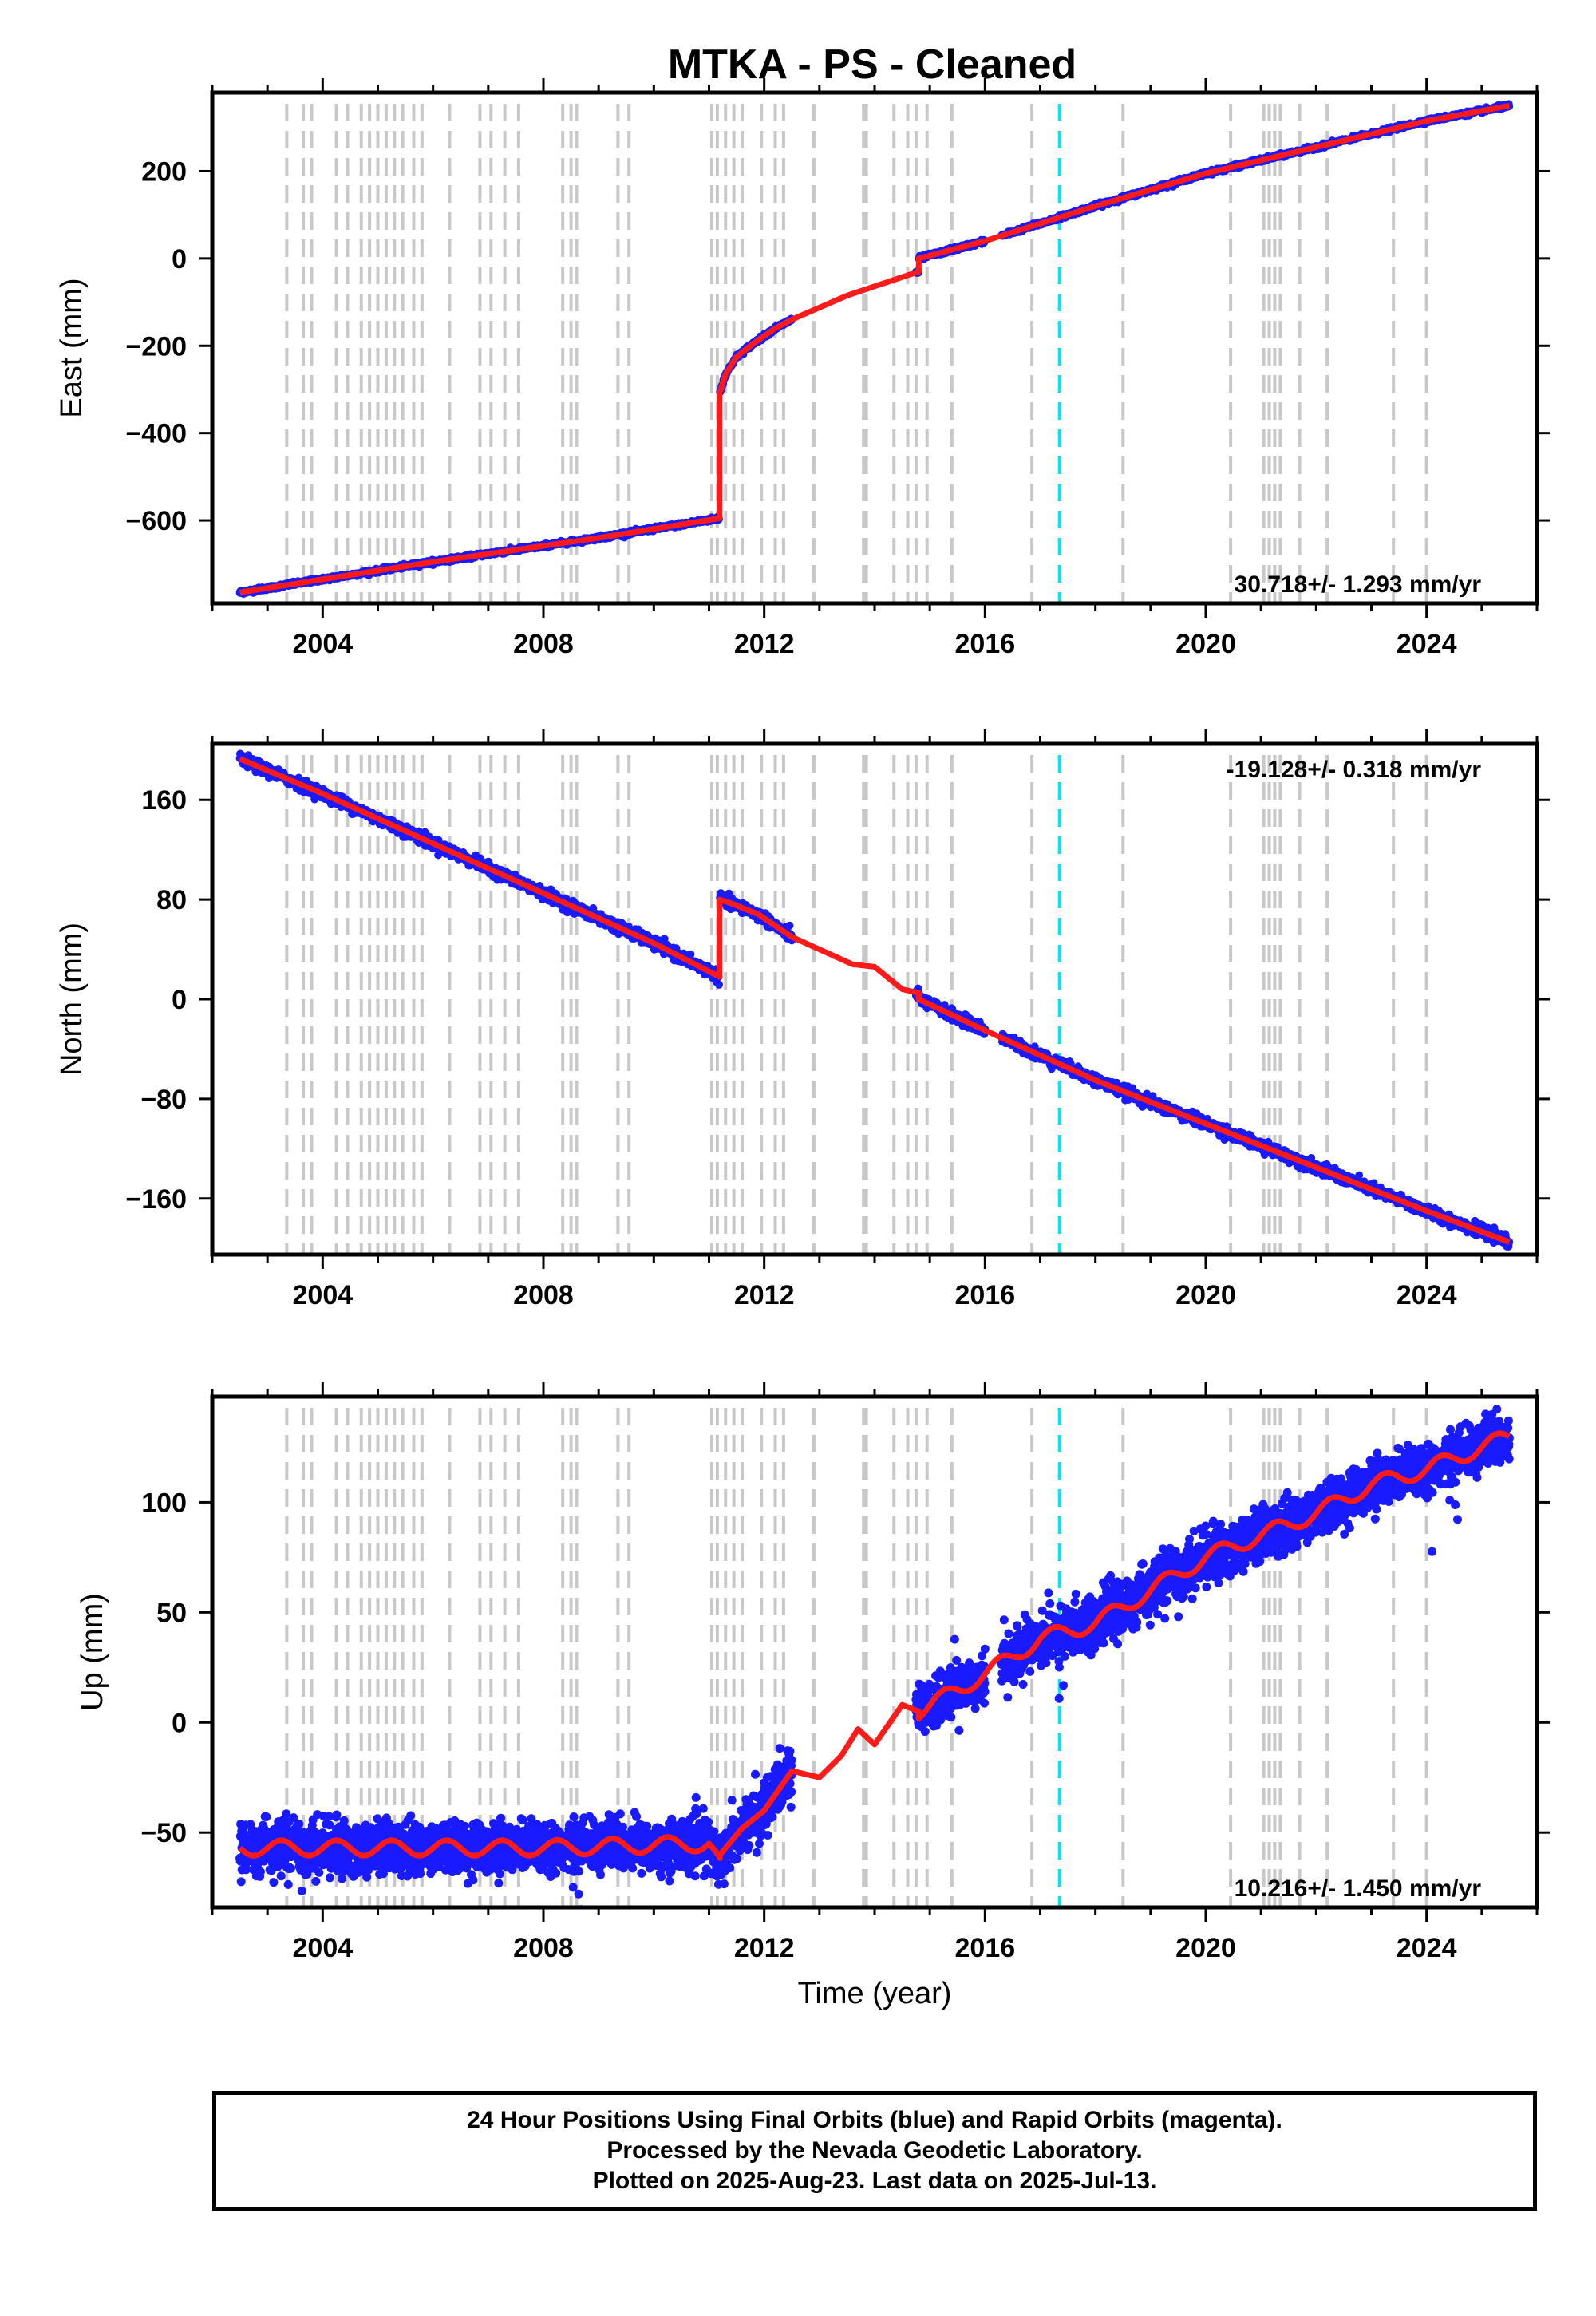 Image resolution: width=1596 pixels, height=2316 pixels. Describe the element at coordinates (873, 64) in the screenshot. I see `chart-title: MTKA - PS - Cleaned` at that location.